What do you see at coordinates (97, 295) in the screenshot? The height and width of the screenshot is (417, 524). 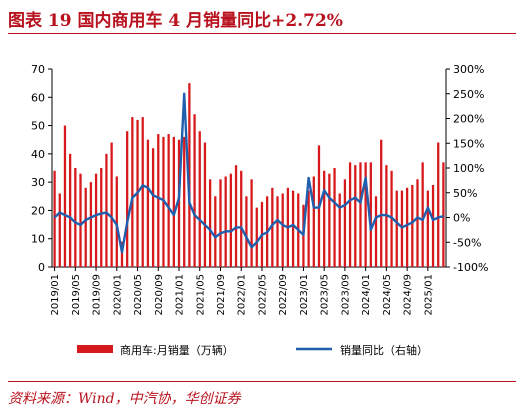 I see `x-tick-label: 2019/09` at bounding box center [97, 295].